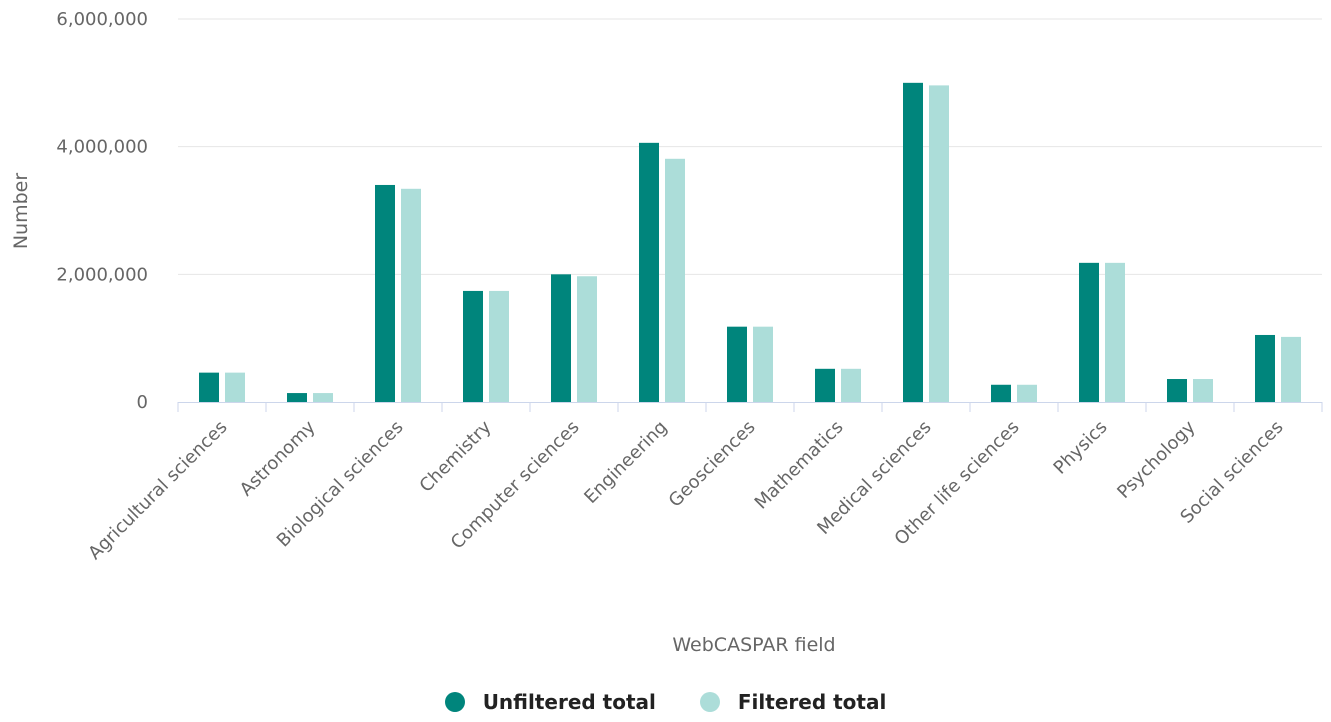 This screenshot has height=722, width=1331. What do you see at coordinates (753, 645) in the screenshot?
I see `x-axis-title: WebCASPAR field` at bounding box center [753, 645].